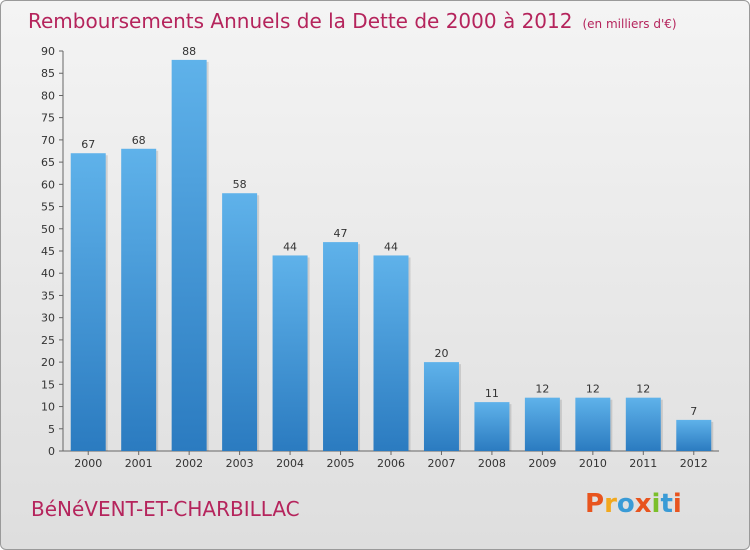  Describe the element at coordinates (595, 504) in the screenshot. I see `logo-letter: P` at that location.